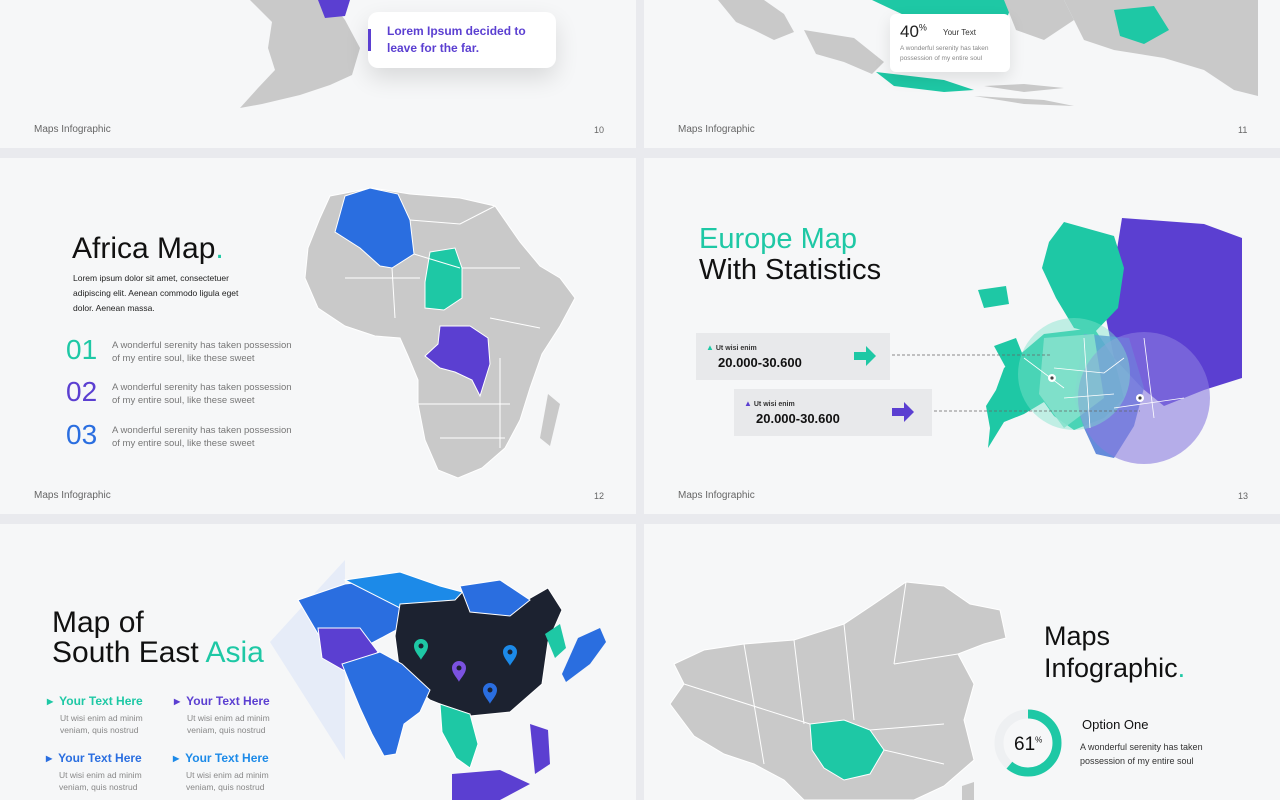 The width and height of the screenshot is (1280, 800). Describe the element at coordinates (922, 27) in the screenshot. I see `stat-percent-sign: %` at that location.